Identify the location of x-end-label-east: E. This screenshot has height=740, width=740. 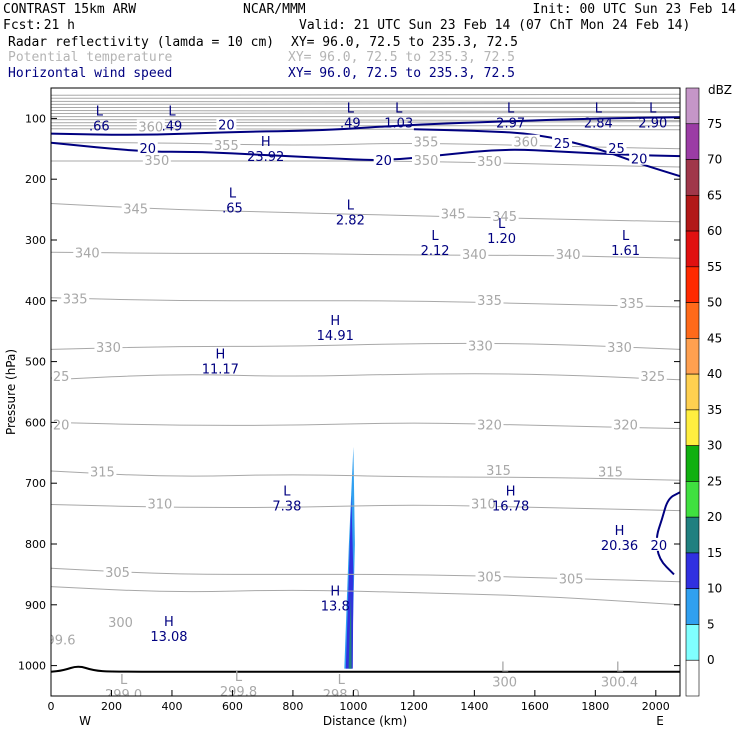
(660, 721).